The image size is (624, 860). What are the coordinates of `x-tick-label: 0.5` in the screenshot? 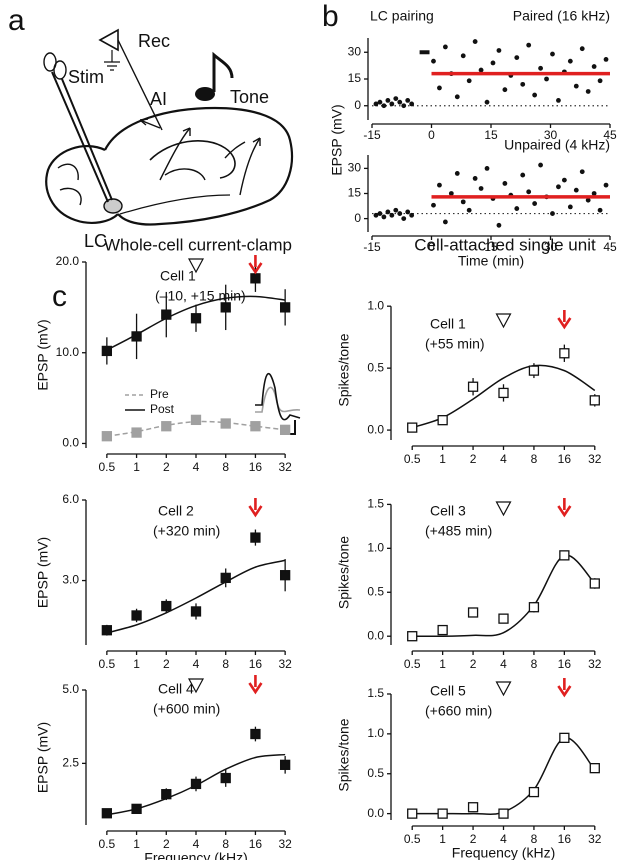 It's located at (107, 664).